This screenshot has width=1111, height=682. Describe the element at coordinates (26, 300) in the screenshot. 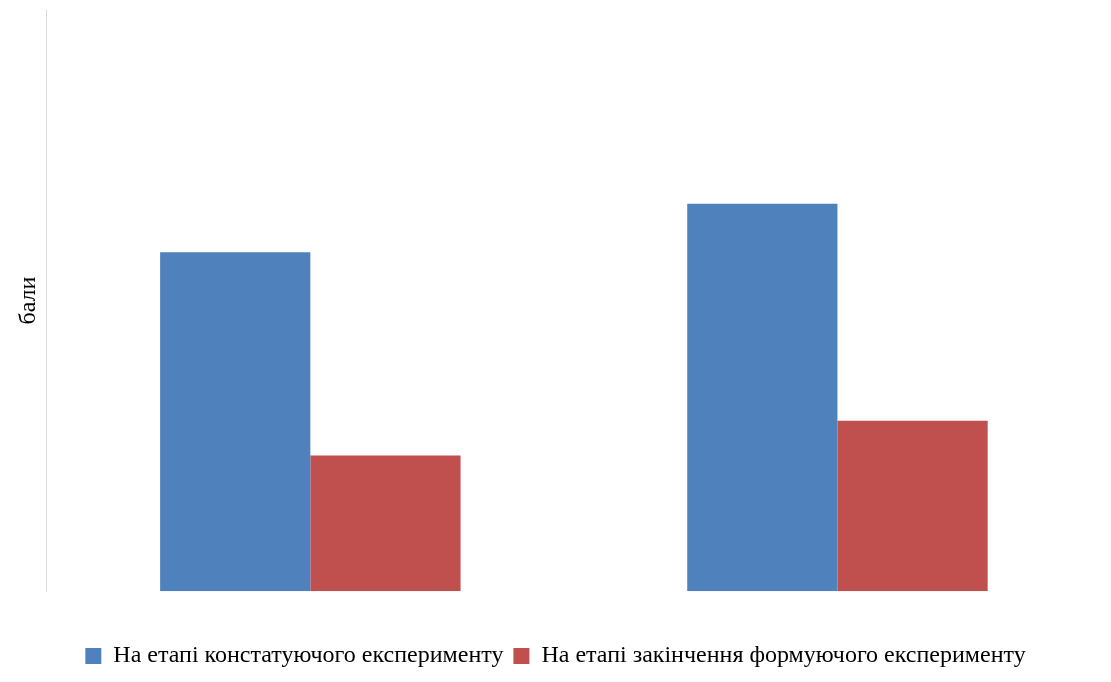

I see `y-axis-title: бали` at that location.